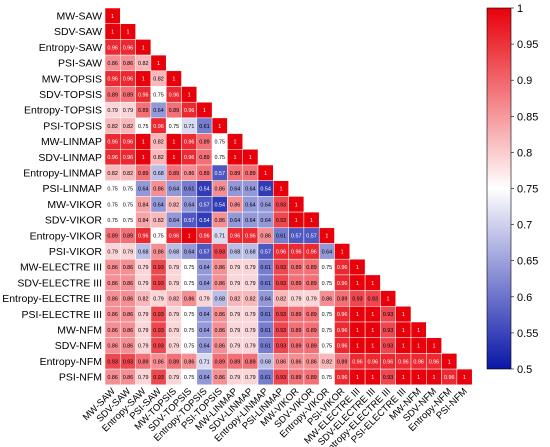  Describe the element at coordinates (189, 127) in the screenshot. I see `cell-value-label: 0.71` at that location.